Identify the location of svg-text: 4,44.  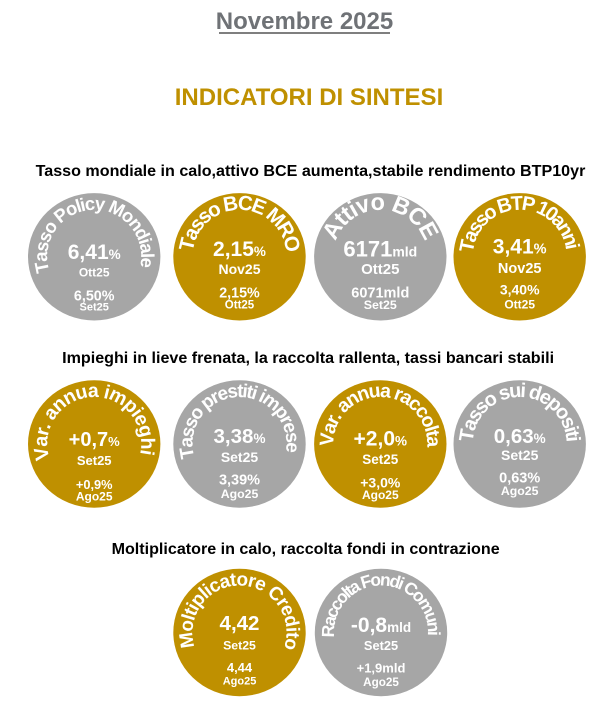
(240, 667).